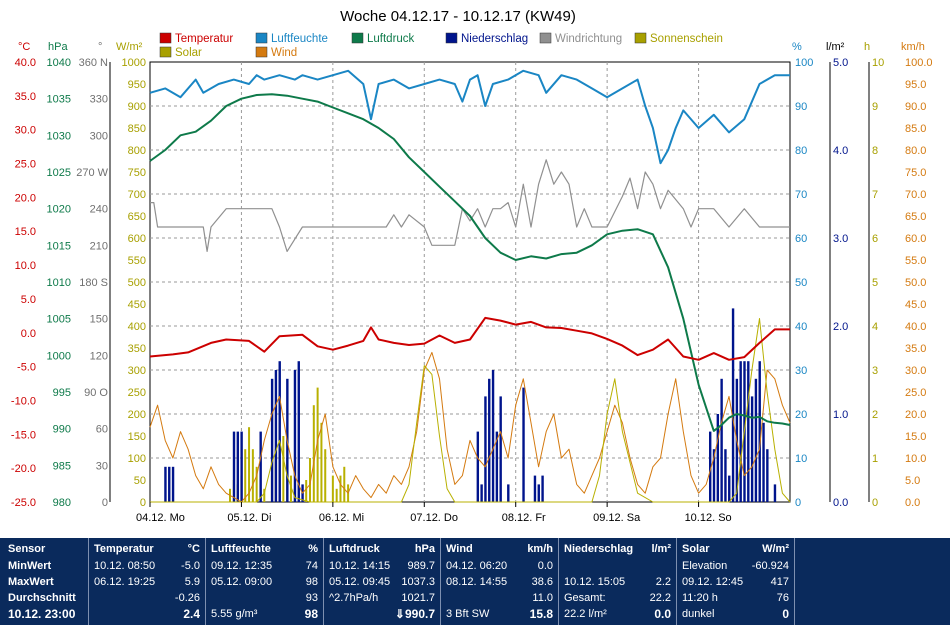 The width and height of the screenshot is (950, 625). I want to click on solar-tick-label: 350, so click(137, 349).